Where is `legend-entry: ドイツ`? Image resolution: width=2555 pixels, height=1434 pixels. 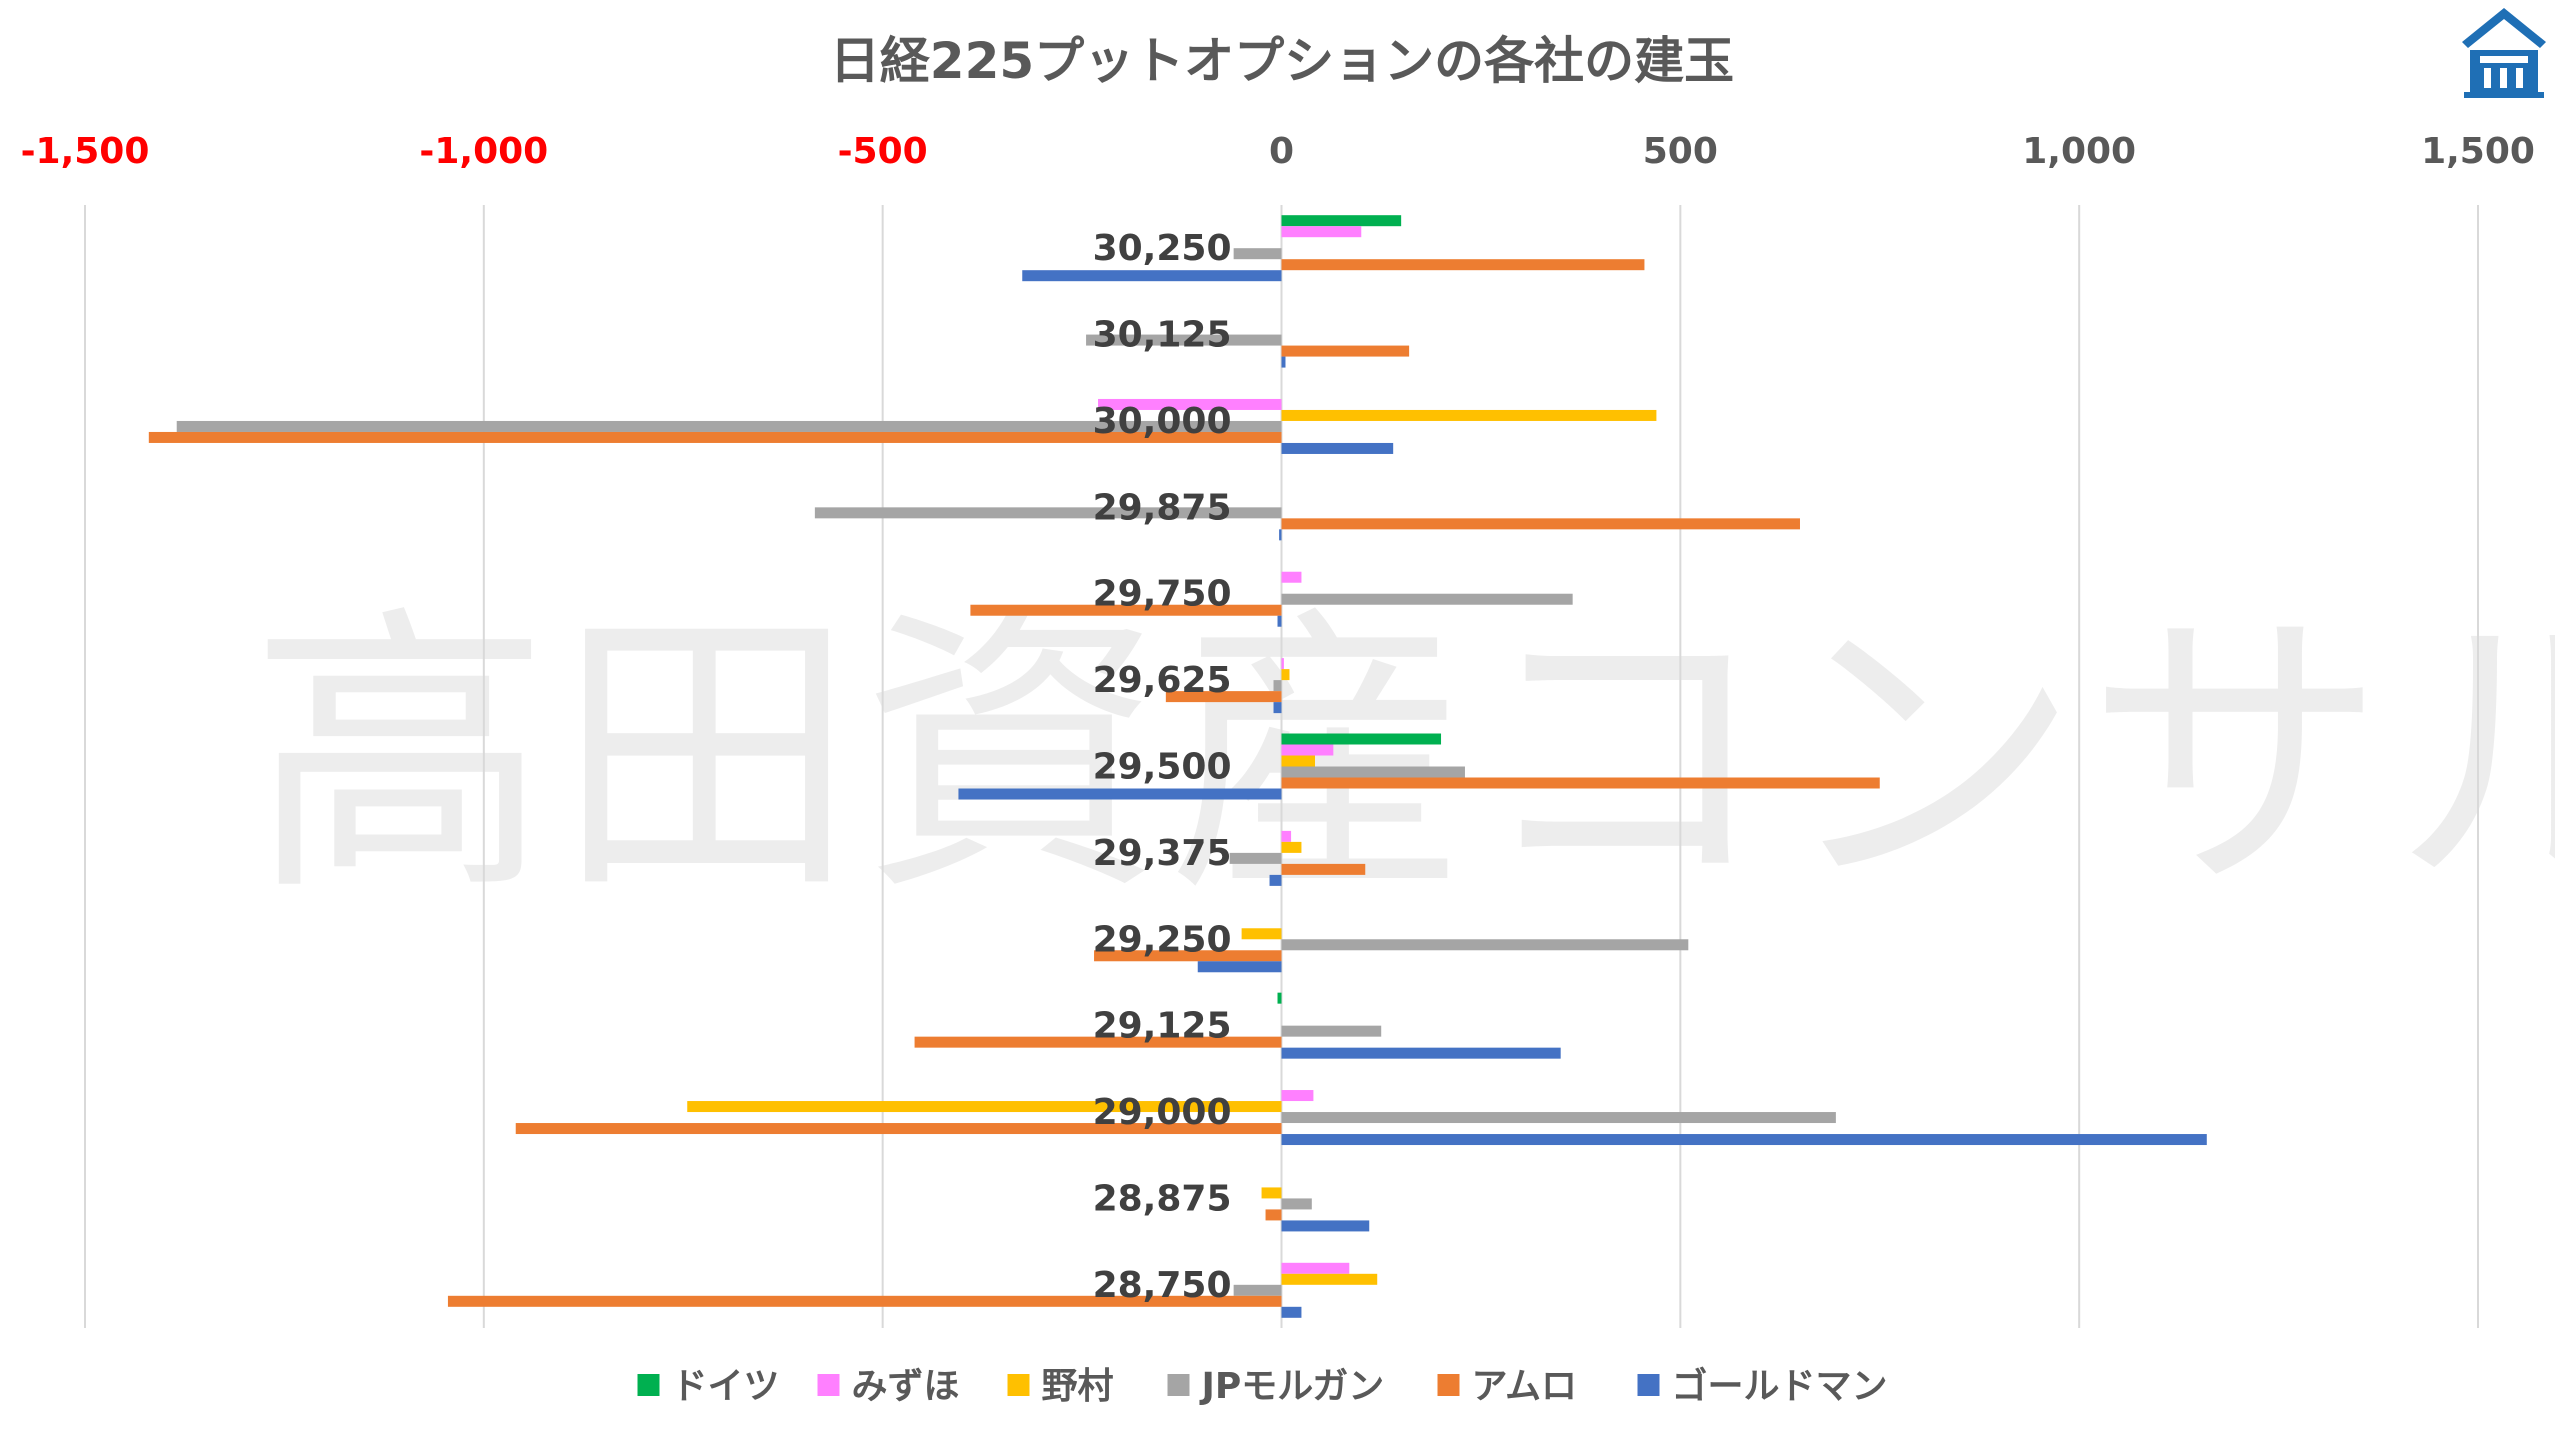 legend-entry: ドイツ is located at coordinates (726, 1386).